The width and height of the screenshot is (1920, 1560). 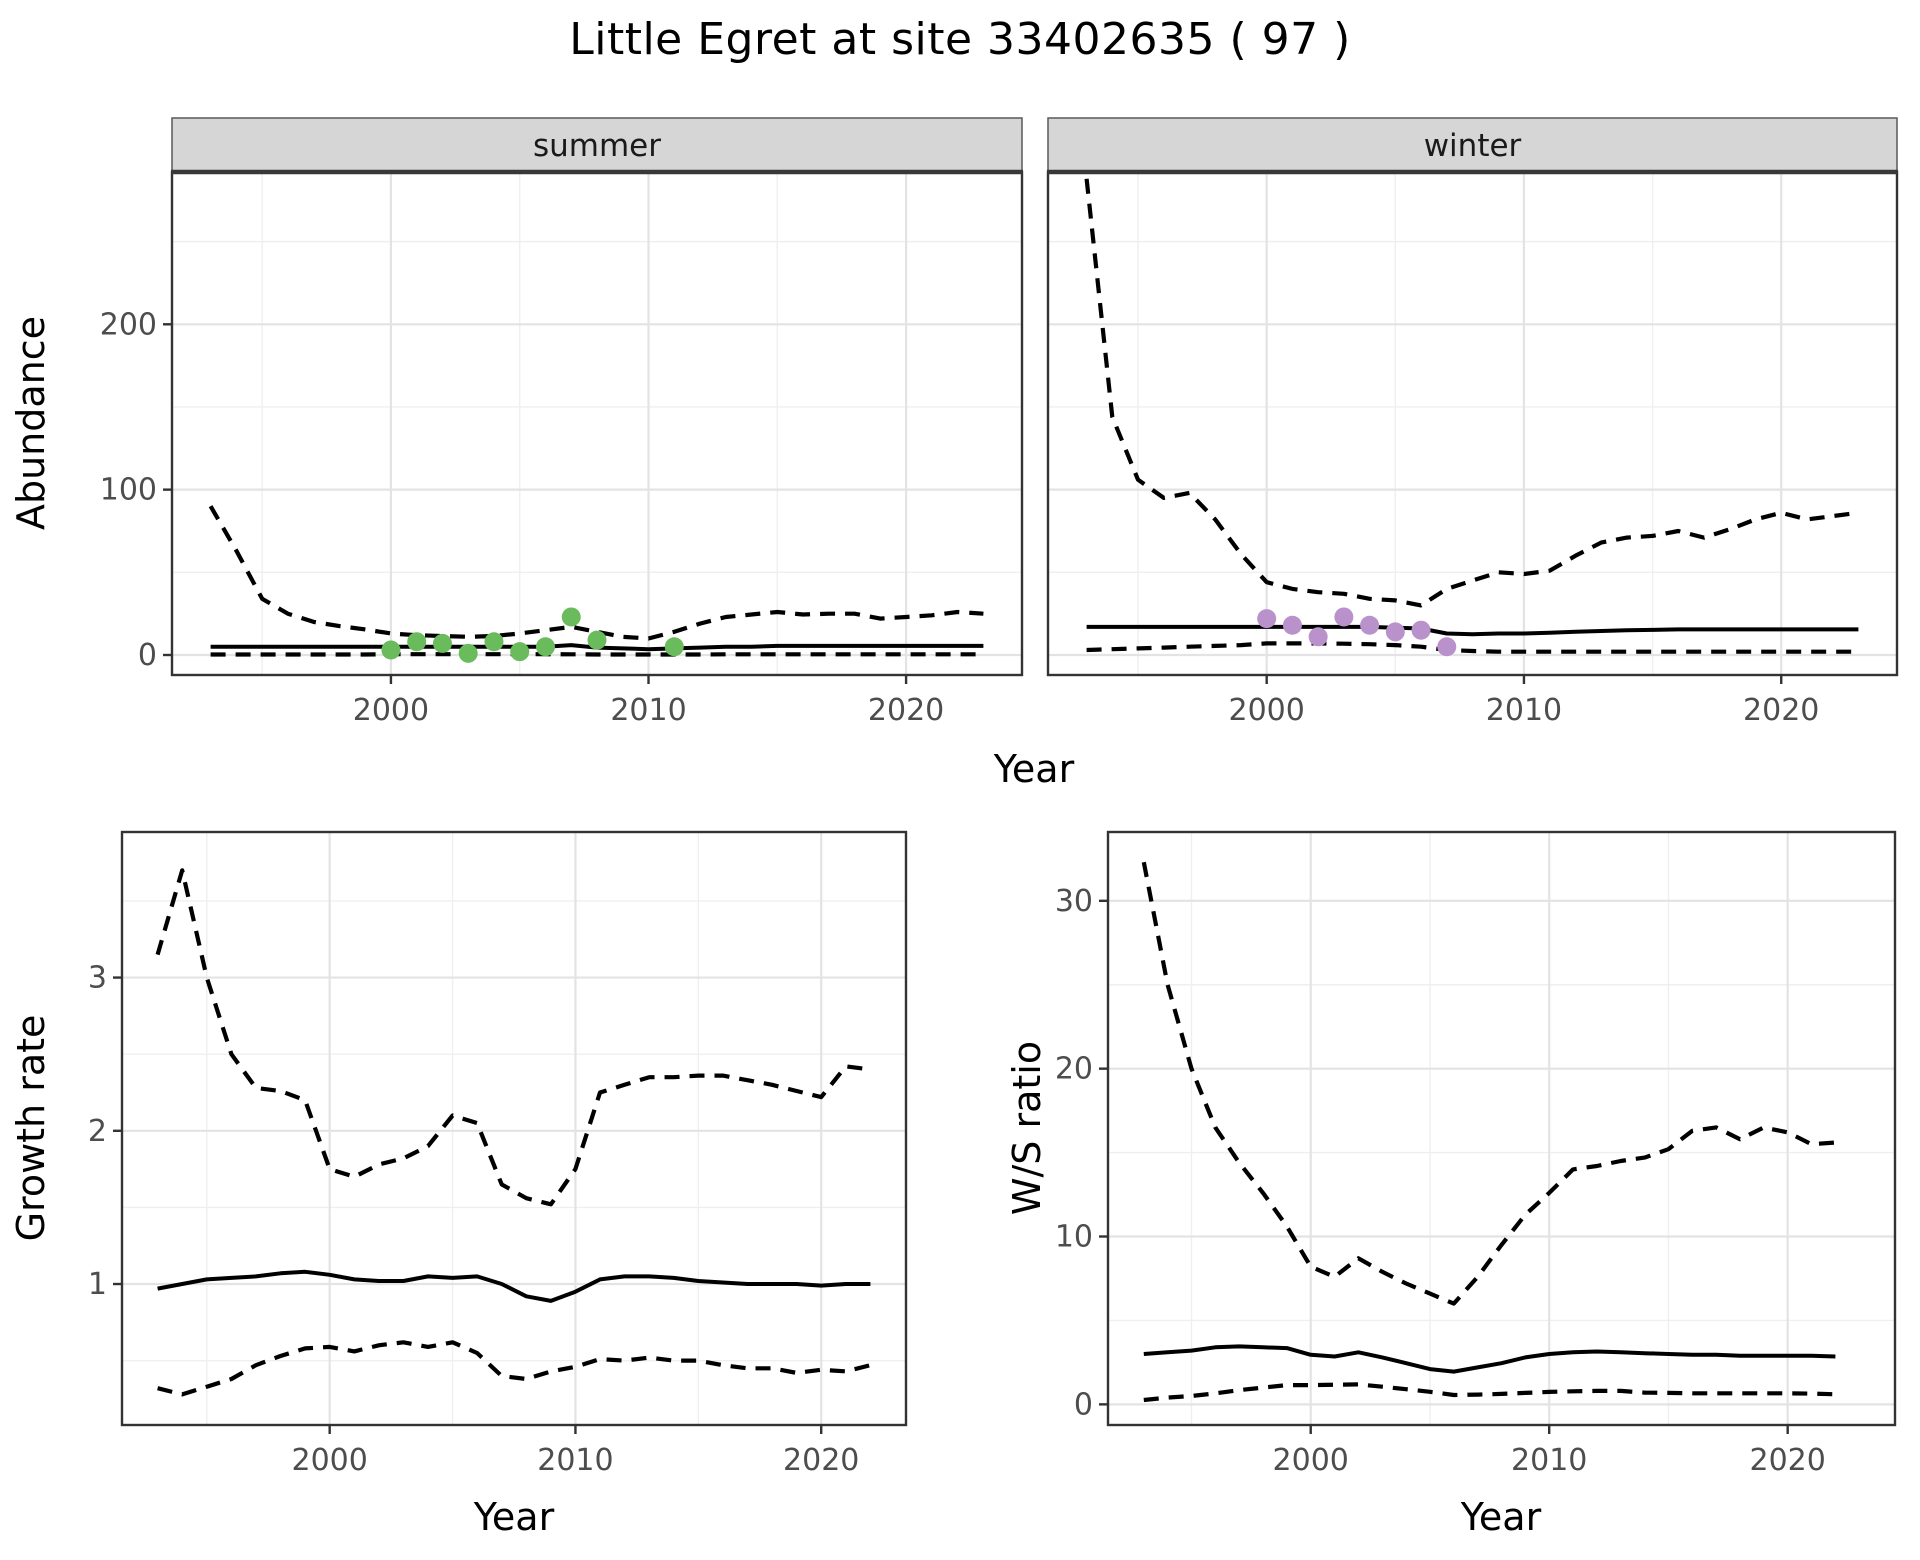 What do you see at coordinates (417, 642) in the screenshot?
I see `abundance-summer-observation-point-2001` at bounding box center [417, 642].